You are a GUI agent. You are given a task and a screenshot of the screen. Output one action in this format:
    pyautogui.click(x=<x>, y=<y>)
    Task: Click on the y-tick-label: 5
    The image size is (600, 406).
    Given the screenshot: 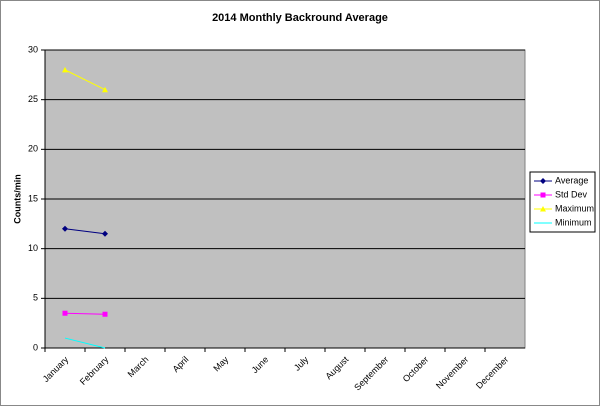 What is the action you would take?
    pyautogui.click(x=35, y=298)
    